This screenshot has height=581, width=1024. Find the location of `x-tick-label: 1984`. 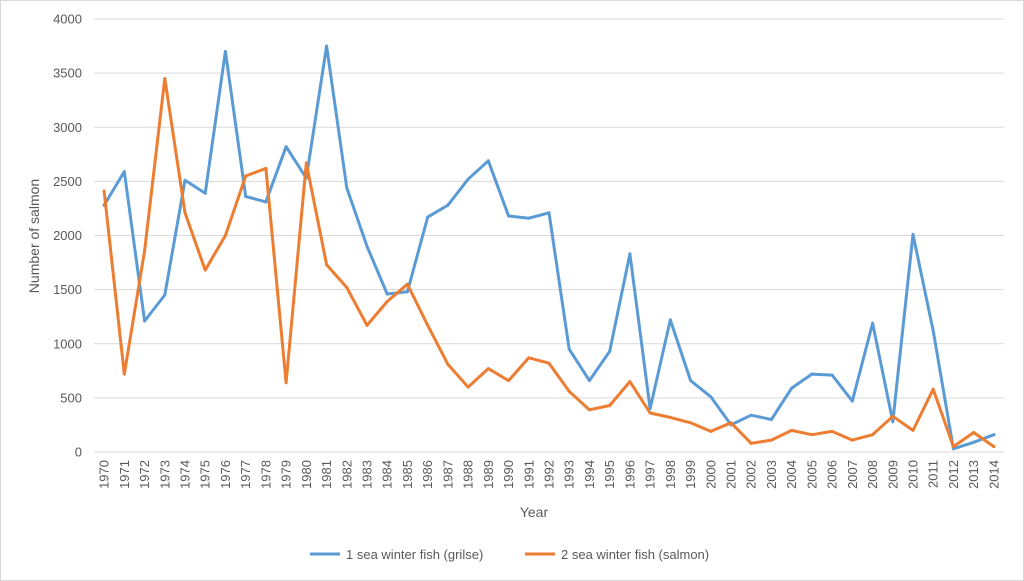

x-tick-label: 1984 is located at coordinates (387, 474).